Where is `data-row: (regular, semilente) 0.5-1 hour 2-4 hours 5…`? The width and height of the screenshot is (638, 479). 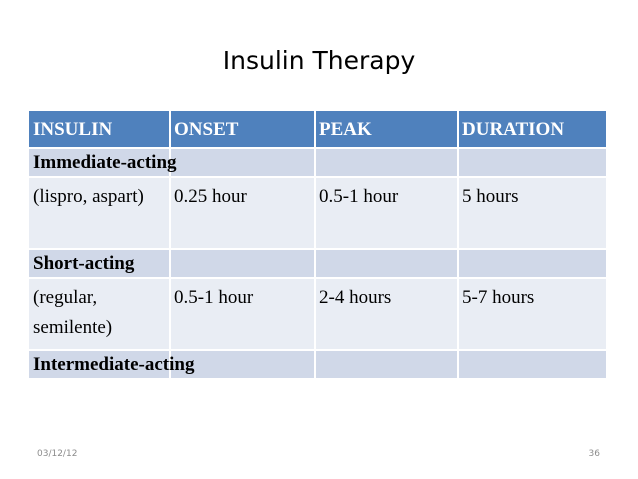
data-row: (regular, semilente) 0.5-1 hour 2-4 hours 5… is located at coordinates (317, 315).